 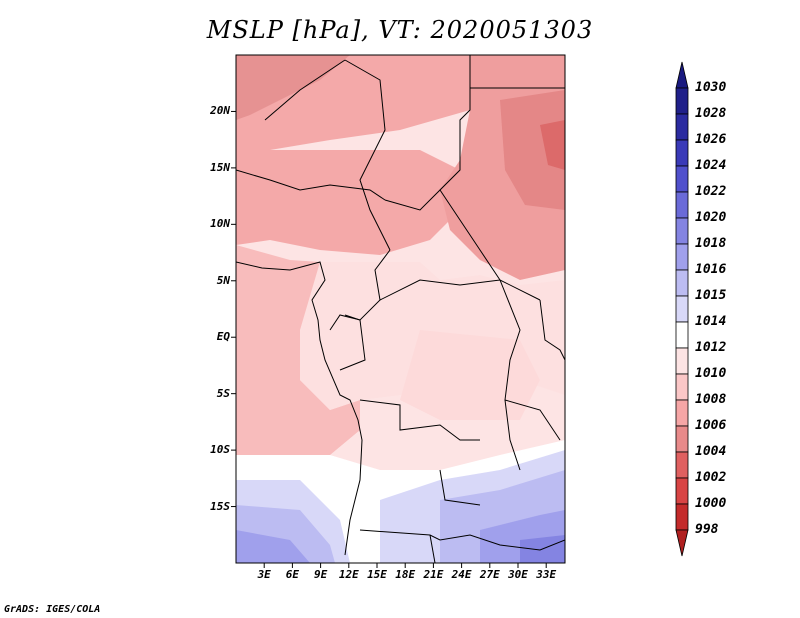 I want to click on colorbar-level-label: 1016, so click(x=711, y=269).